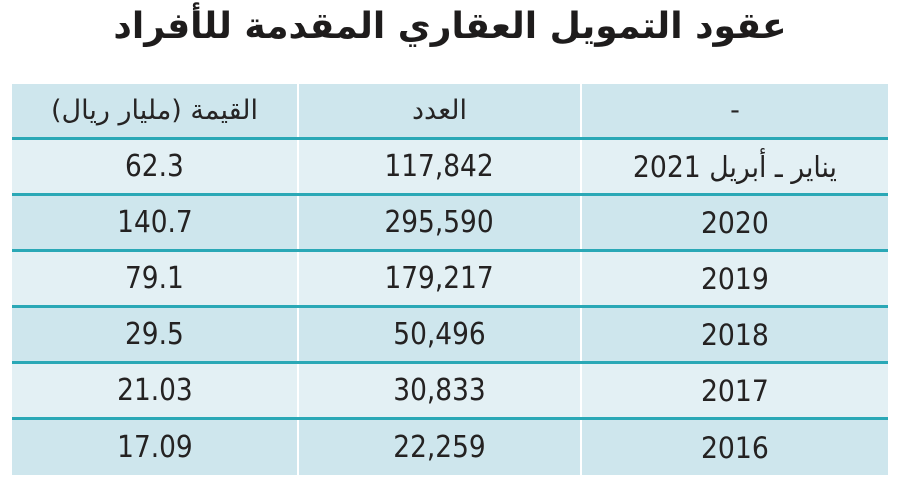  I want to click on cell-value: 17.09, so click(154, 447).